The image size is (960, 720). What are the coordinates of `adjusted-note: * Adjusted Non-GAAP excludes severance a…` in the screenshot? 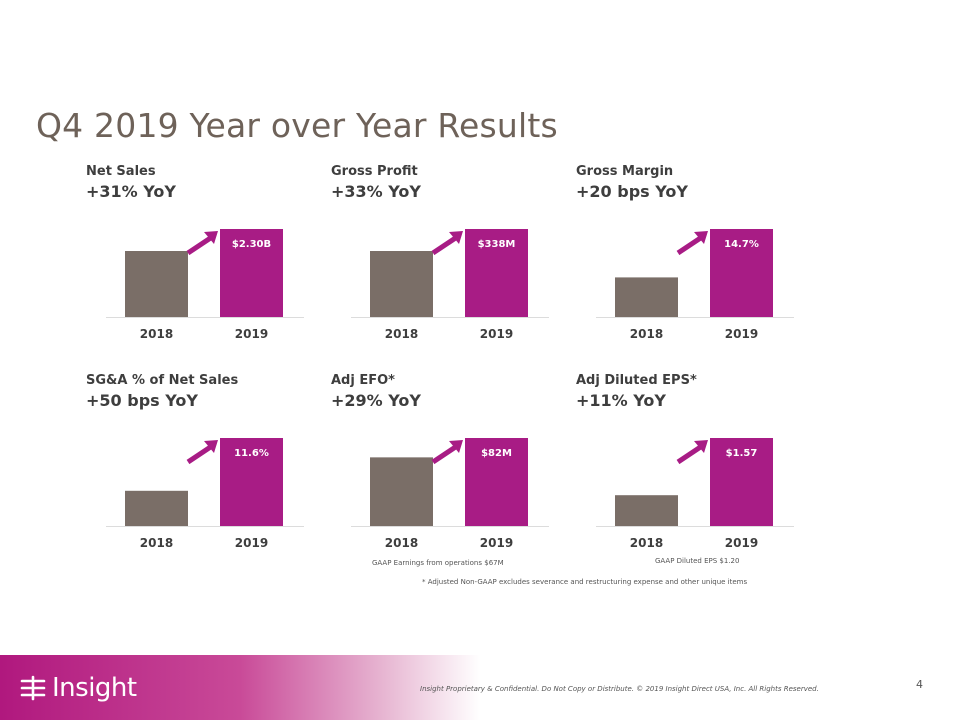 It's located at (585, 582).